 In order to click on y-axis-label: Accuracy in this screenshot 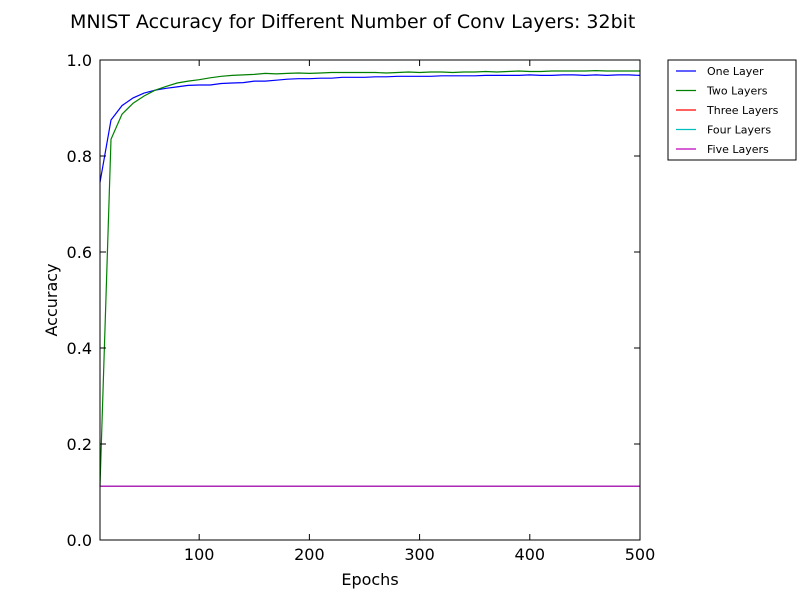, I will do `click(51, 299)`.